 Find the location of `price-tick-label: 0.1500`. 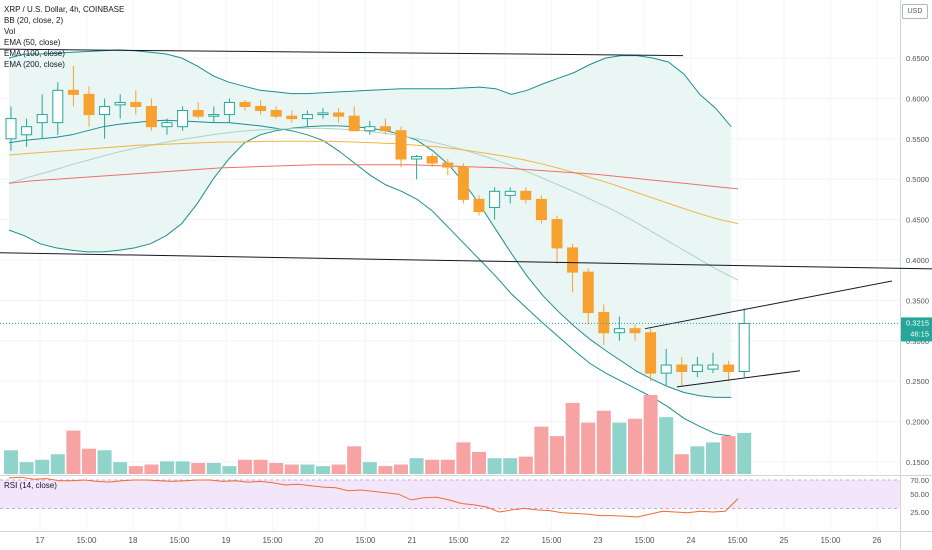

price-tick-label: 0.1500 is located at coordinates (917, 462).